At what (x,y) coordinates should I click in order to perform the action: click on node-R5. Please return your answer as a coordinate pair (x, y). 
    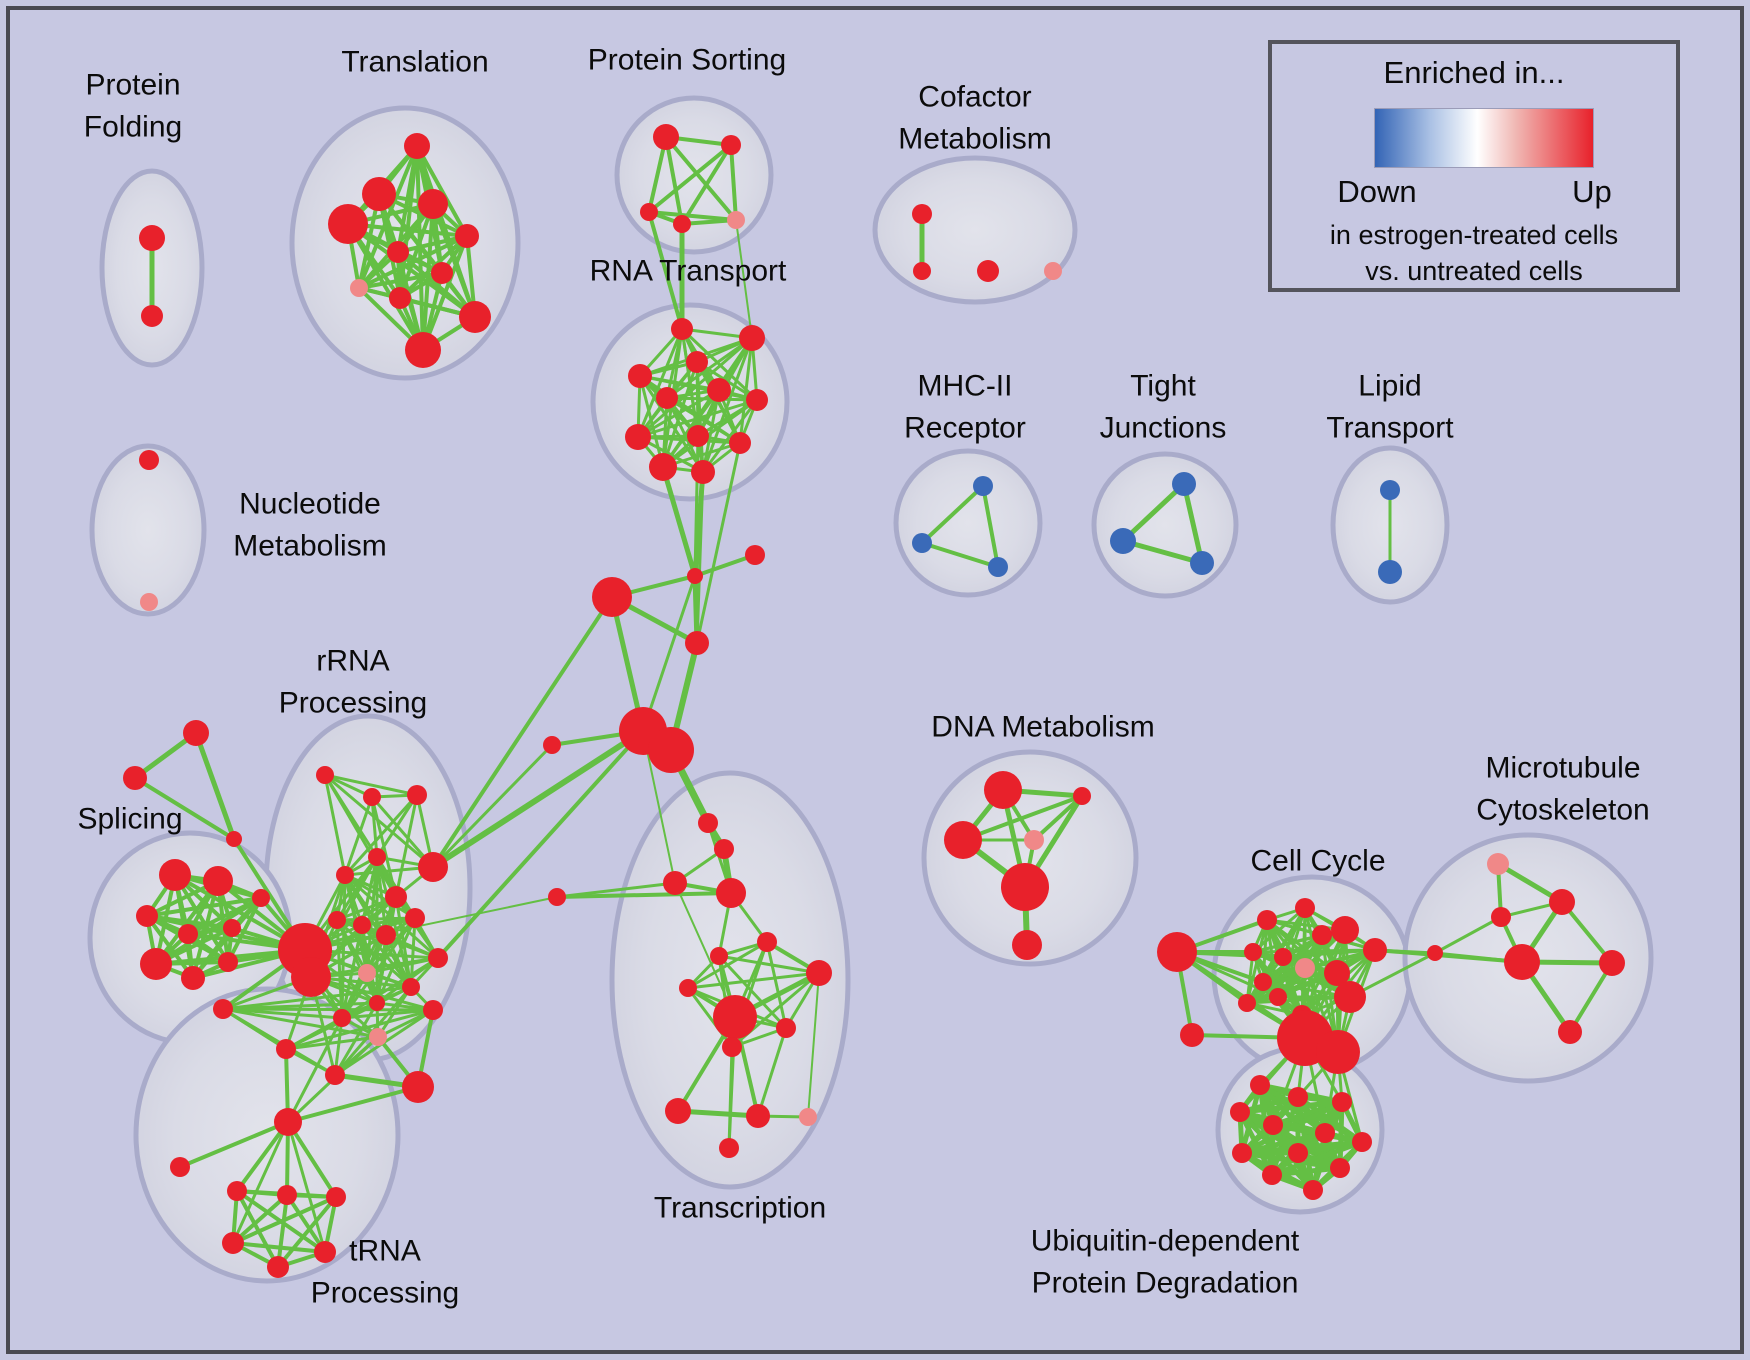
    Looking at the image, I should click on (396, 897).